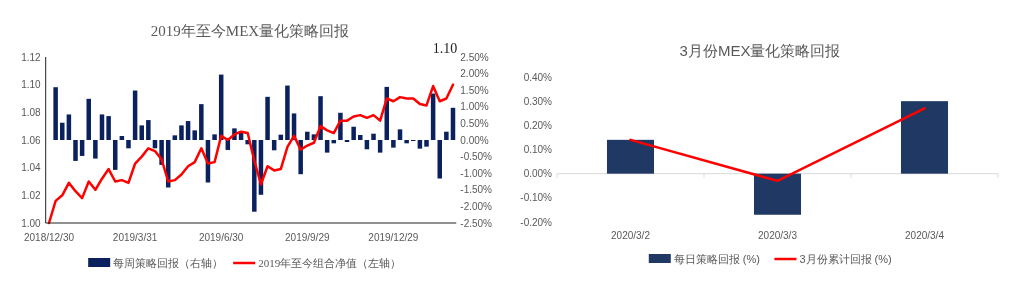 The image size is (1024, 293). What do you see at coordinates (168, 262) in the screenshot?
I see `legend-label: 每周策略回报（右轴）` at bounding box center [168, 262].